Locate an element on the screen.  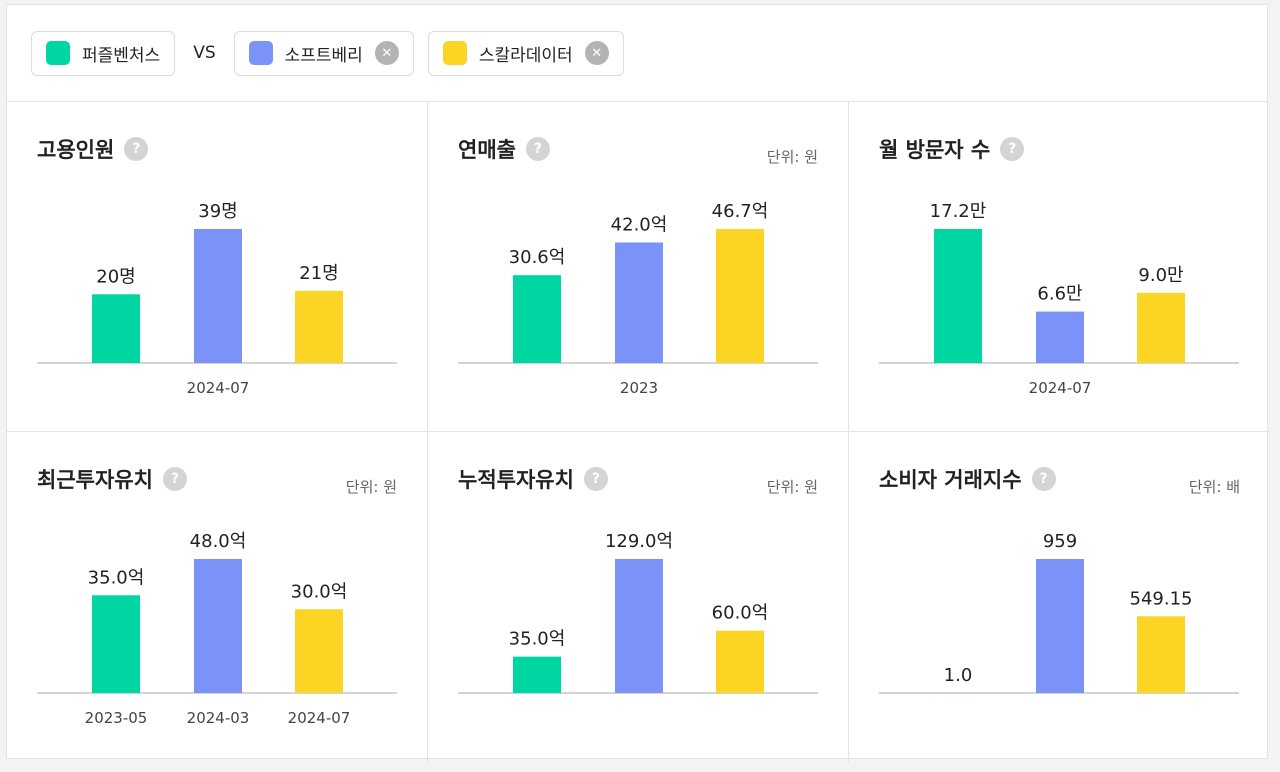
chart-title: 연매출 is located at coordinates (487, 150).